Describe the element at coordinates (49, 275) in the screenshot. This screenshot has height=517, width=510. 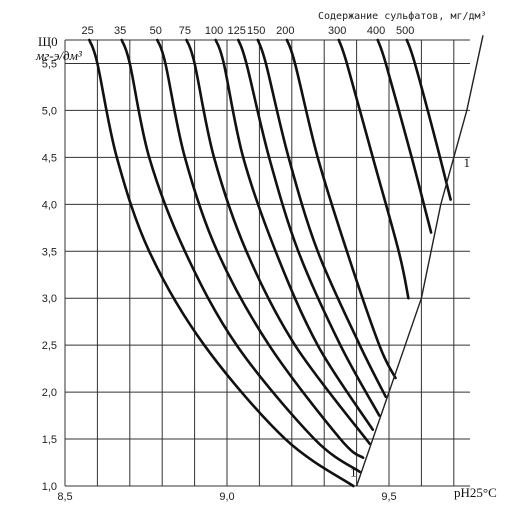
I see `y-axis: 1,0 1,5 2,0 2,5 3,0 3,5 4,0 4,5 5,0 5,5` at that location.